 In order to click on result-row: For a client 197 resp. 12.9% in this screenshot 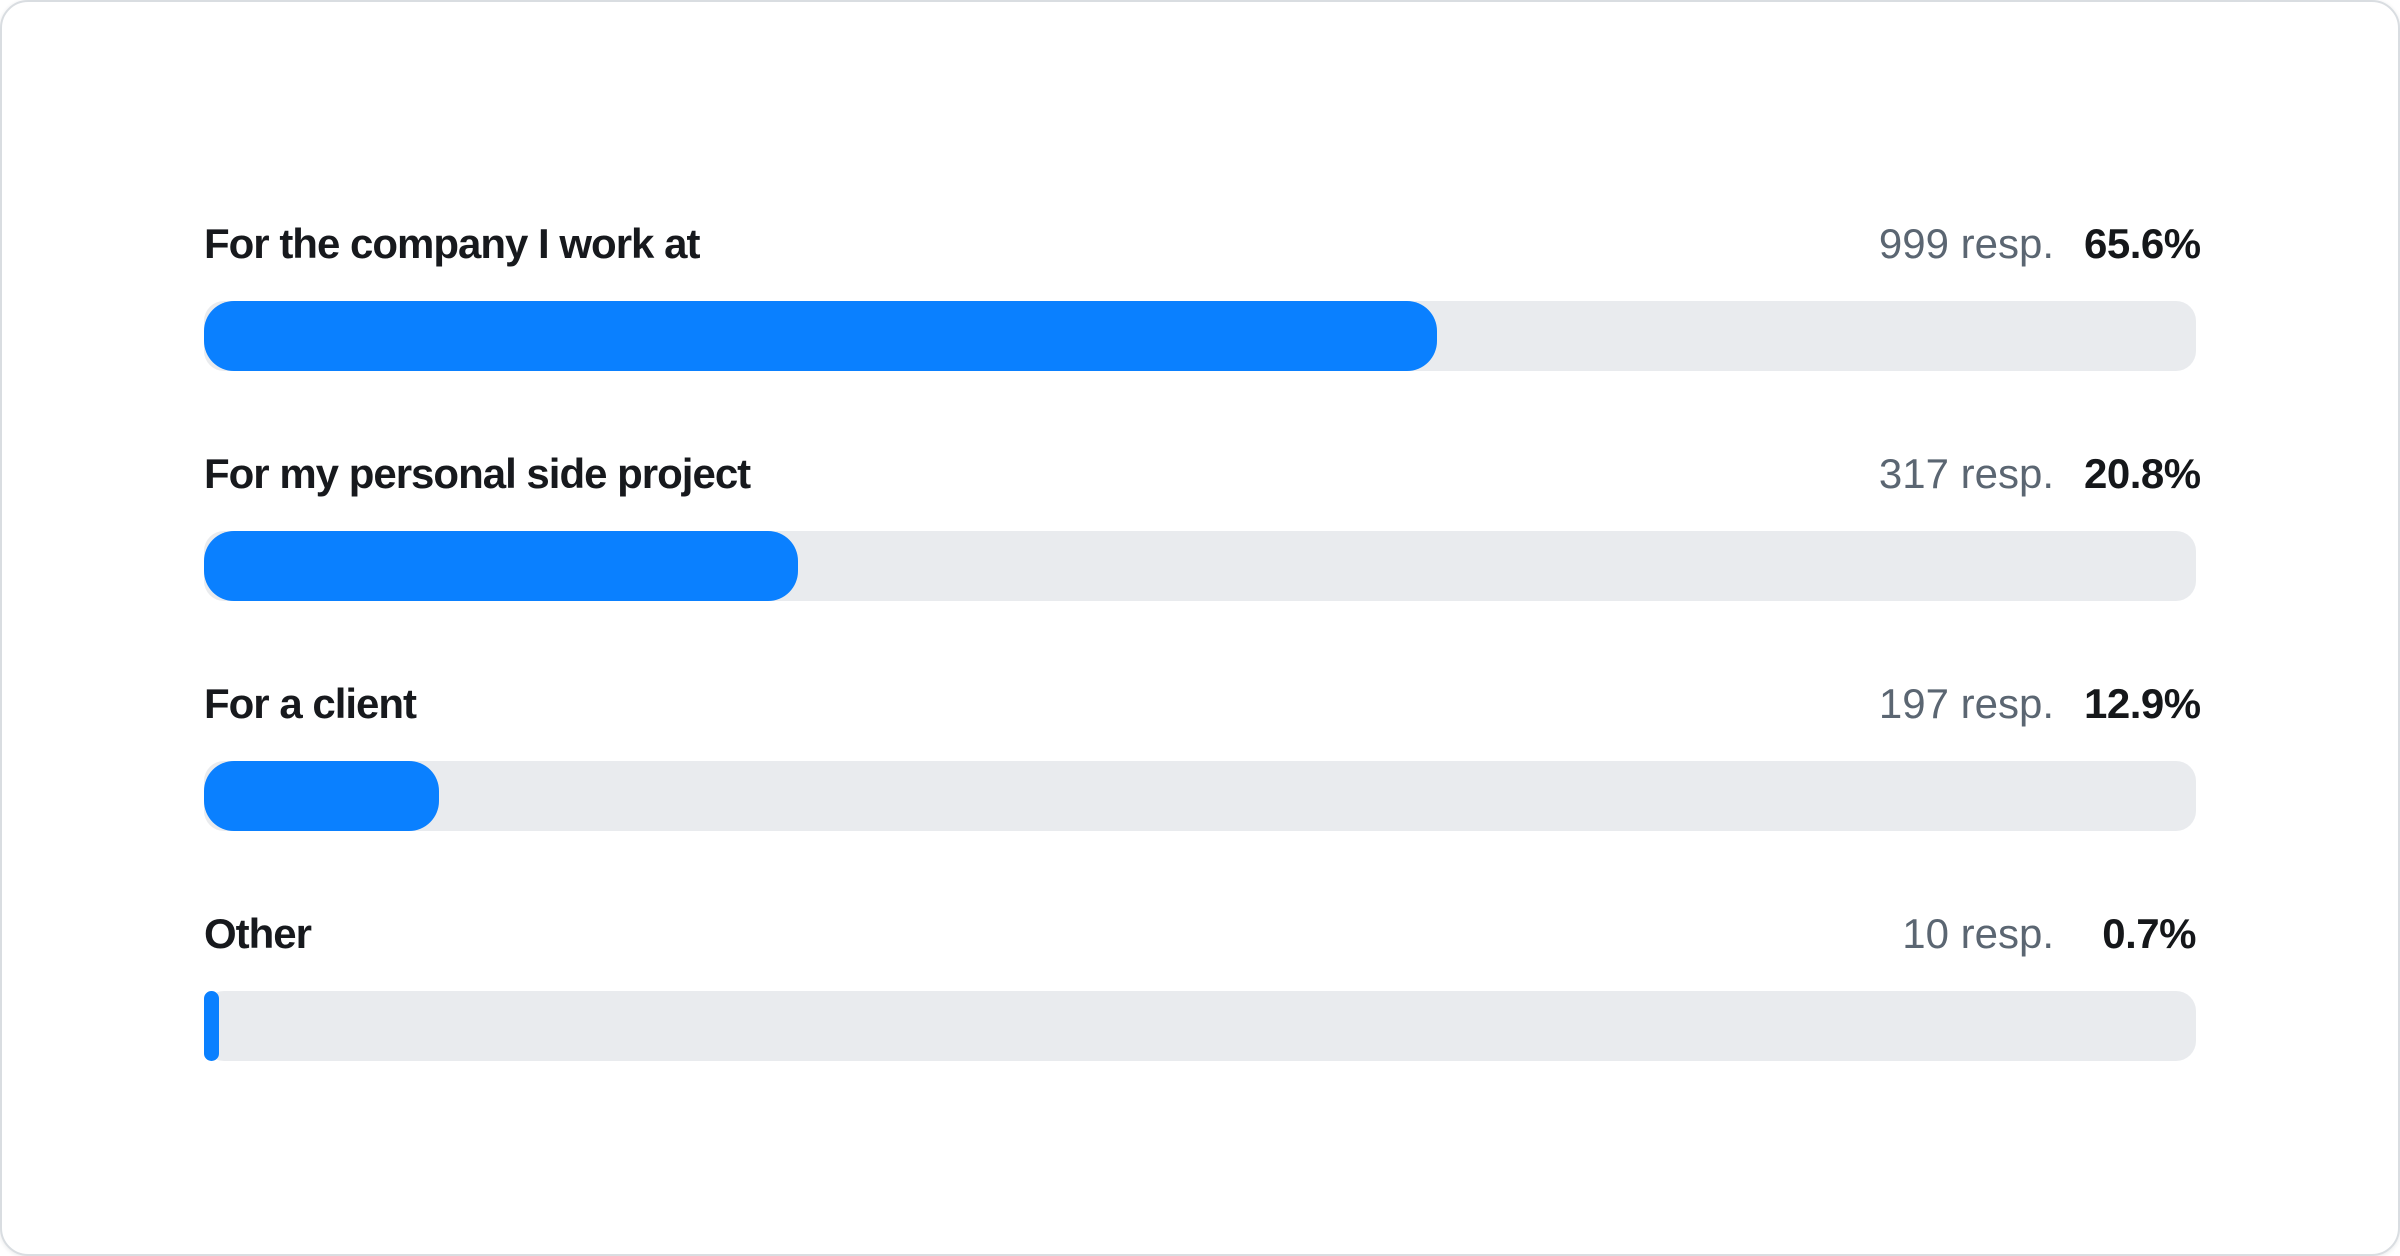, I will do `click(1202, 755)`.